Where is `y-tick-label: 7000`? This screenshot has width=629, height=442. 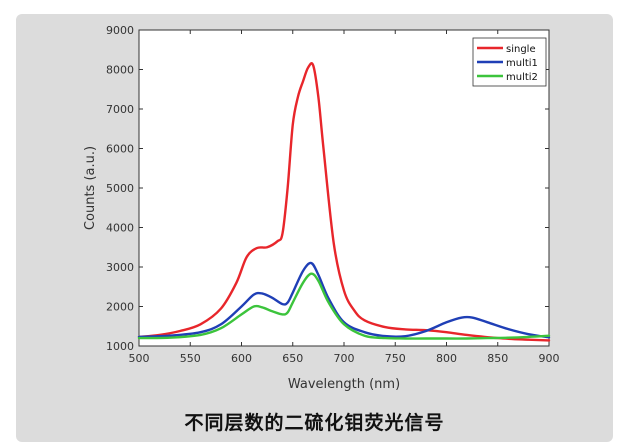 y-tick-label: 7000 is located at coordinates (120, 109).